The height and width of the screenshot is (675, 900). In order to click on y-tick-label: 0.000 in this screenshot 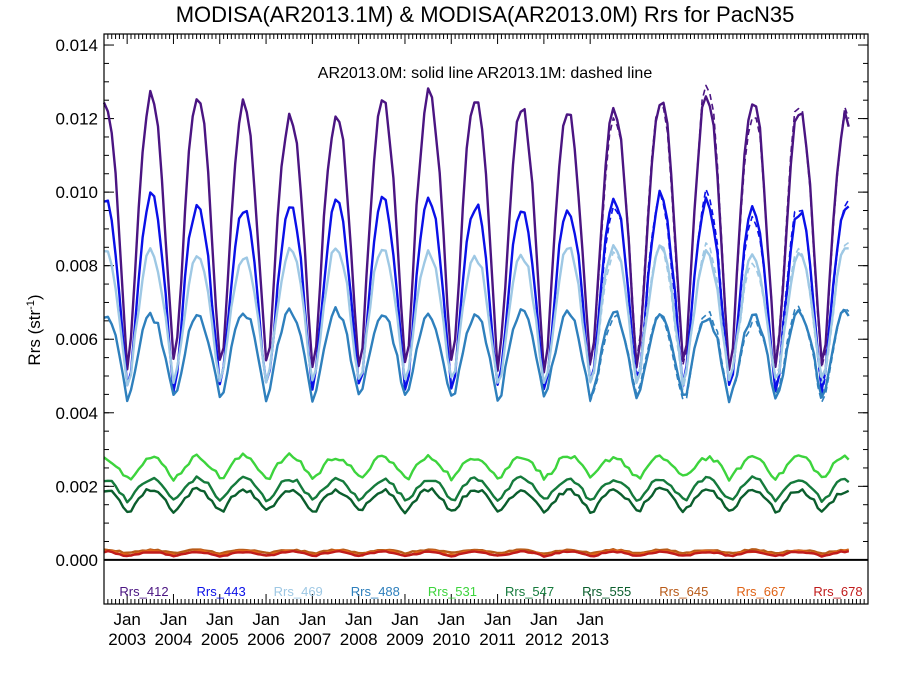, I will do `click(76, 560)`.